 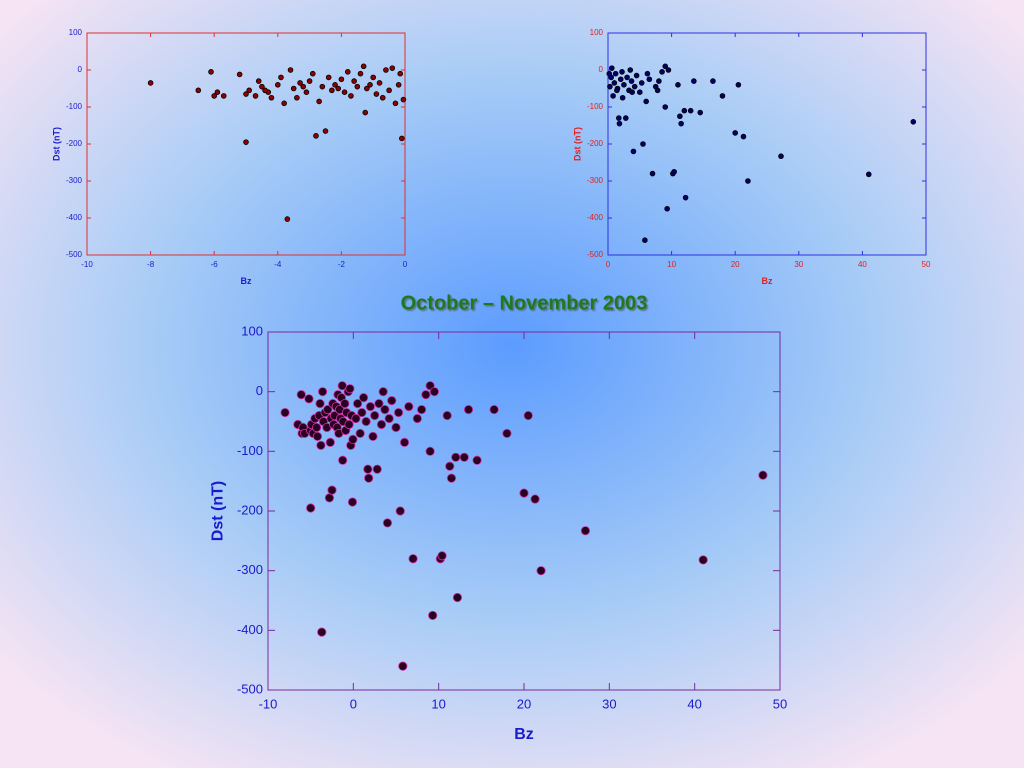 What do you see at coordinates (215, 264) in the screenshot?
I see `x-tick-label: -6` at bounding box center [215, 264].